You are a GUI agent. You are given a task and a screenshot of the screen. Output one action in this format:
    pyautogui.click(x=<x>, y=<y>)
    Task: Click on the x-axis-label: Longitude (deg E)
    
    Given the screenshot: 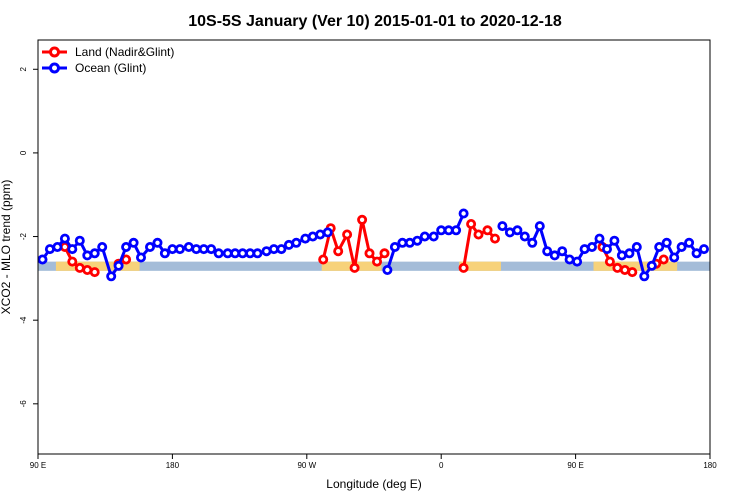 What is the action you would take?
    pyautogui.click(x=373, y=484)
    